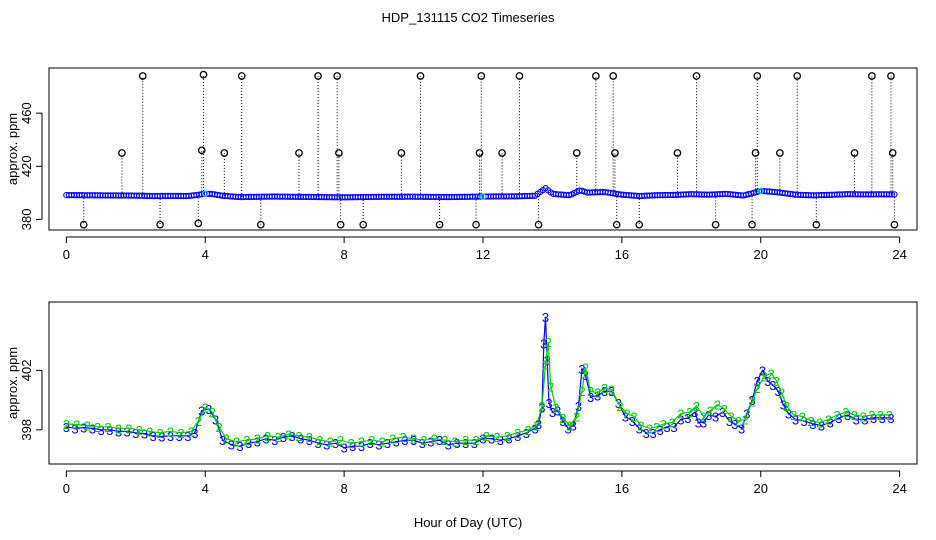 The image size is (936, 540). What do you see at coordinates (468, 522) in the screenshot?
I see `x-axis-label: Hour of Day (UTC)` at bounding box center [468, 522].